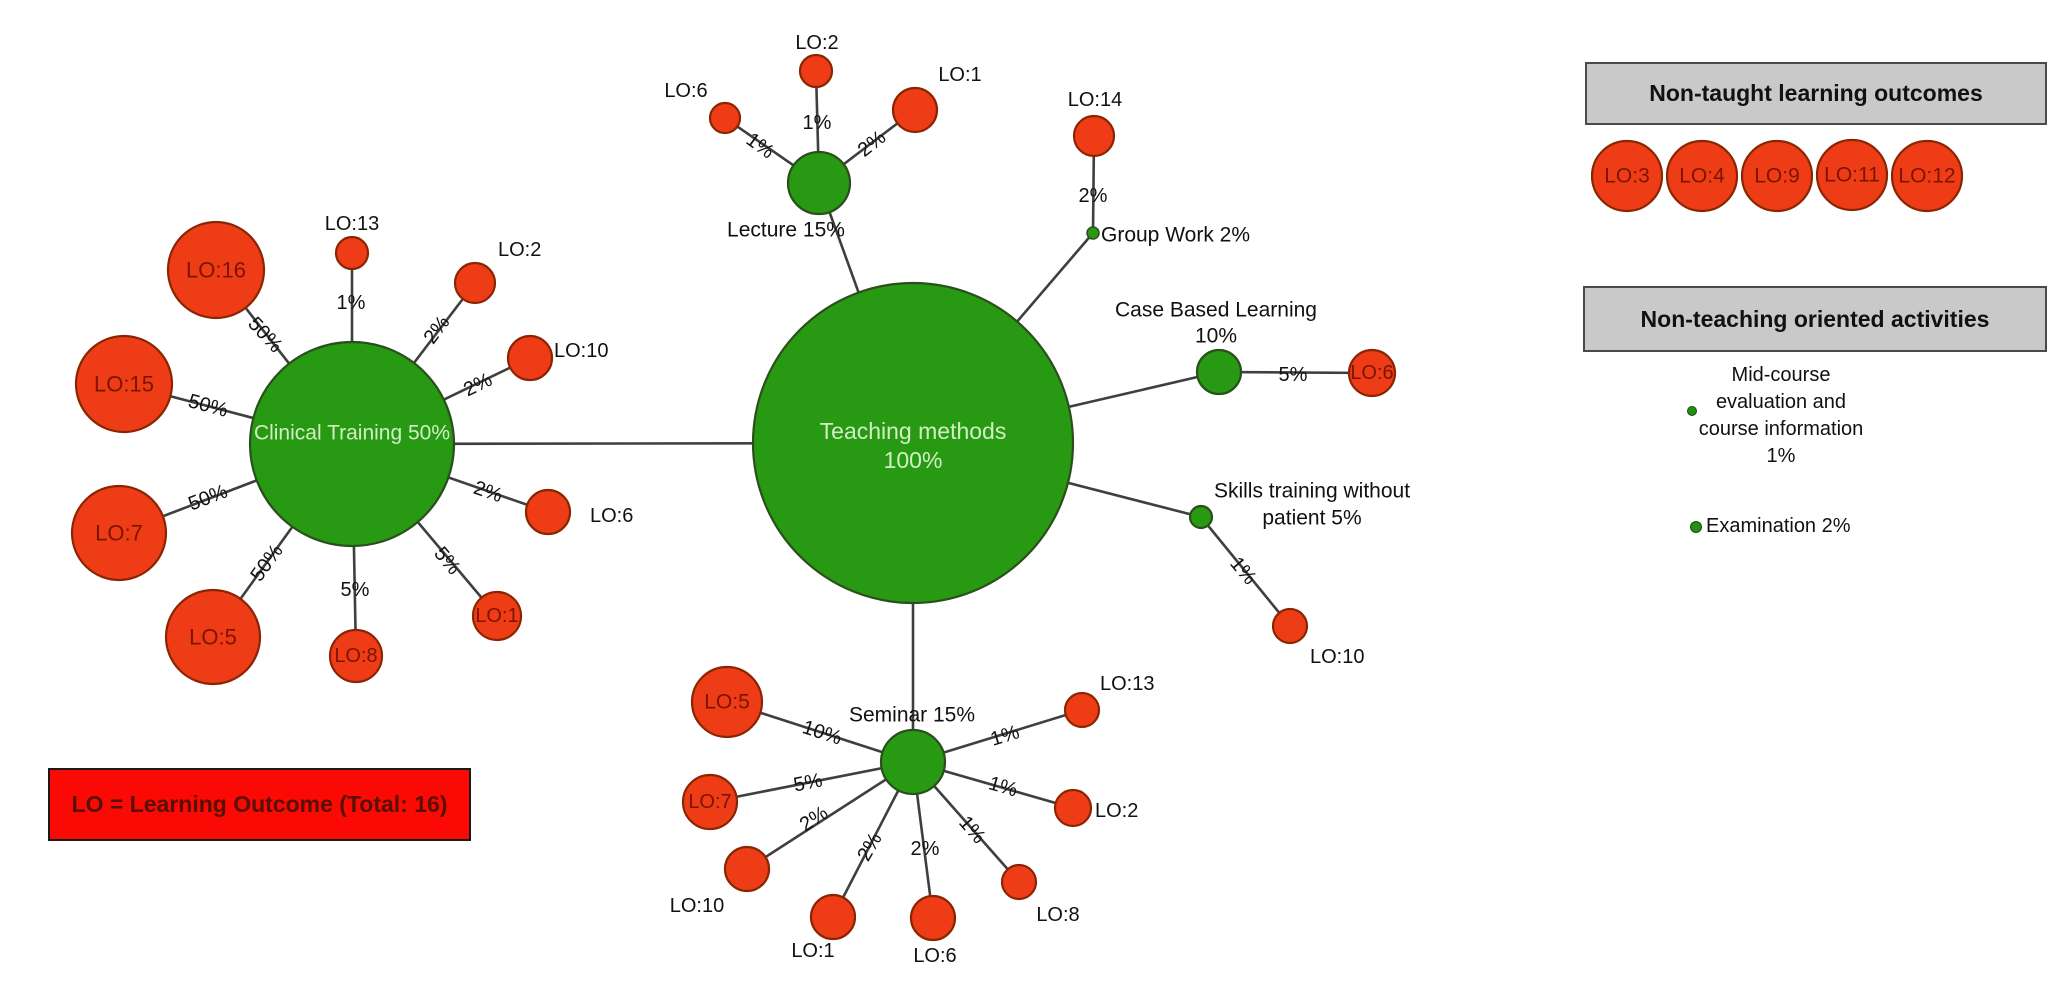  What do you see at coordinates (1781, 375) in the screenshot?
I see `mid-course-line-1: Mid-course` at bounding box center [1781, 375].